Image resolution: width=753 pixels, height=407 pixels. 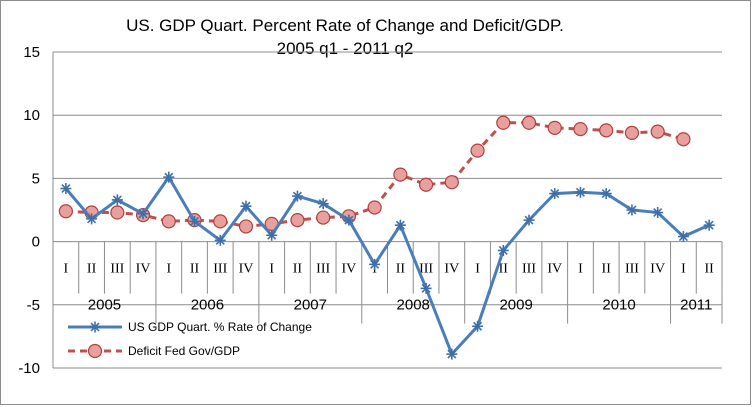 What do you see at coordinates (413, 305) in the screenshot?
I see `year-label: 2008` at bounding box center [413, 305].